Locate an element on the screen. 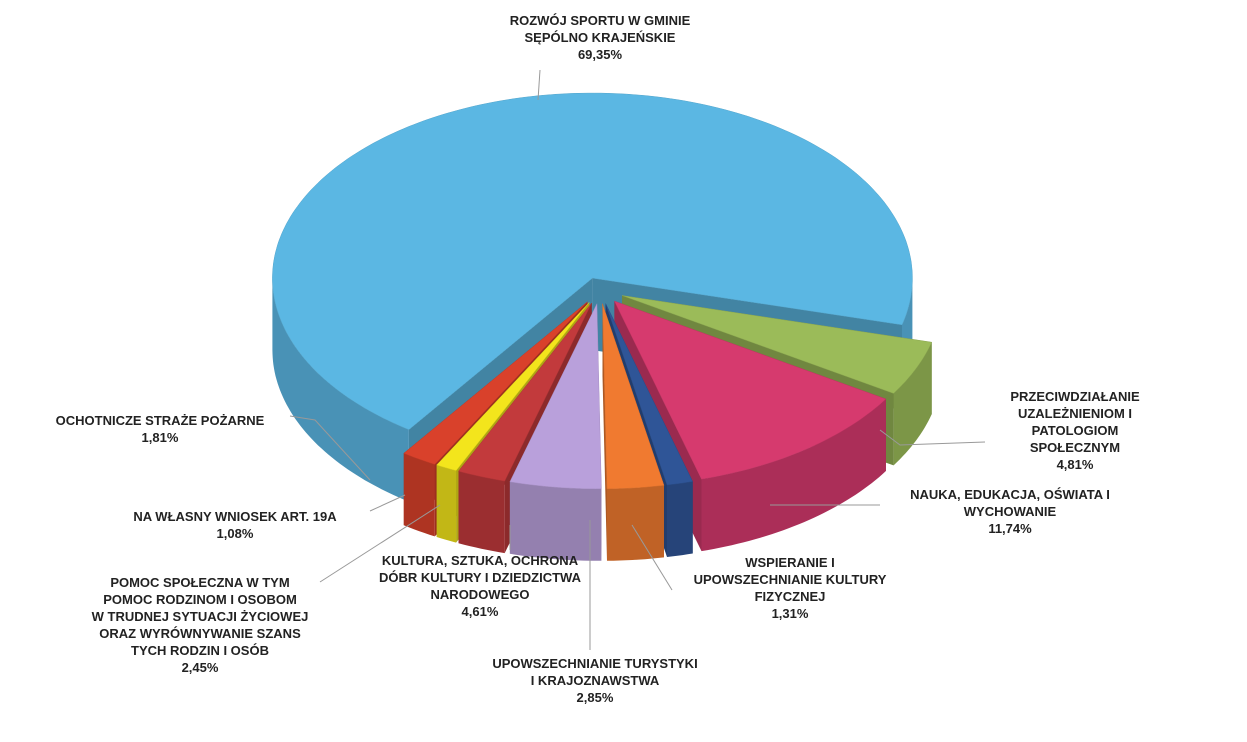 The width and height of the screenshot is (1247, 742). value-label: 11,74% is located at coordinates (1010, 528).